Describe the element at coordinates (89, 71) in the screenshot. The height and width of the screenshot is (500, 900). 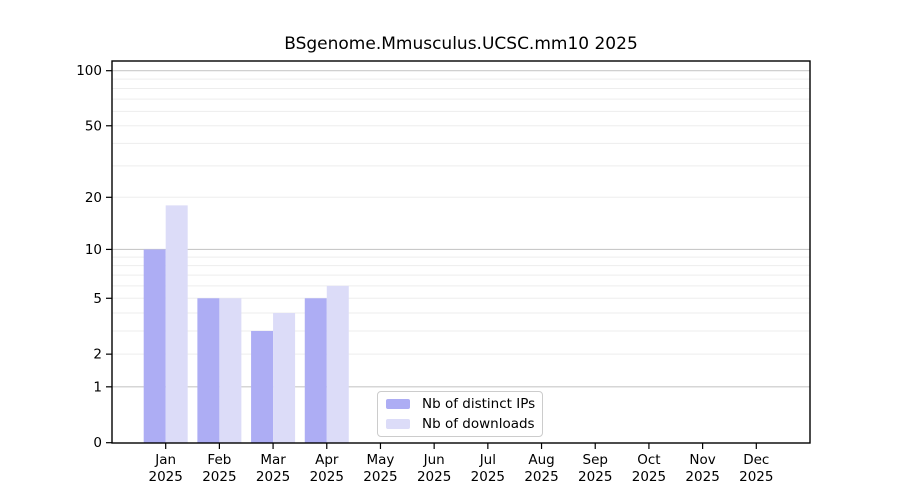
I see `y-tick-label: 100` at that location.